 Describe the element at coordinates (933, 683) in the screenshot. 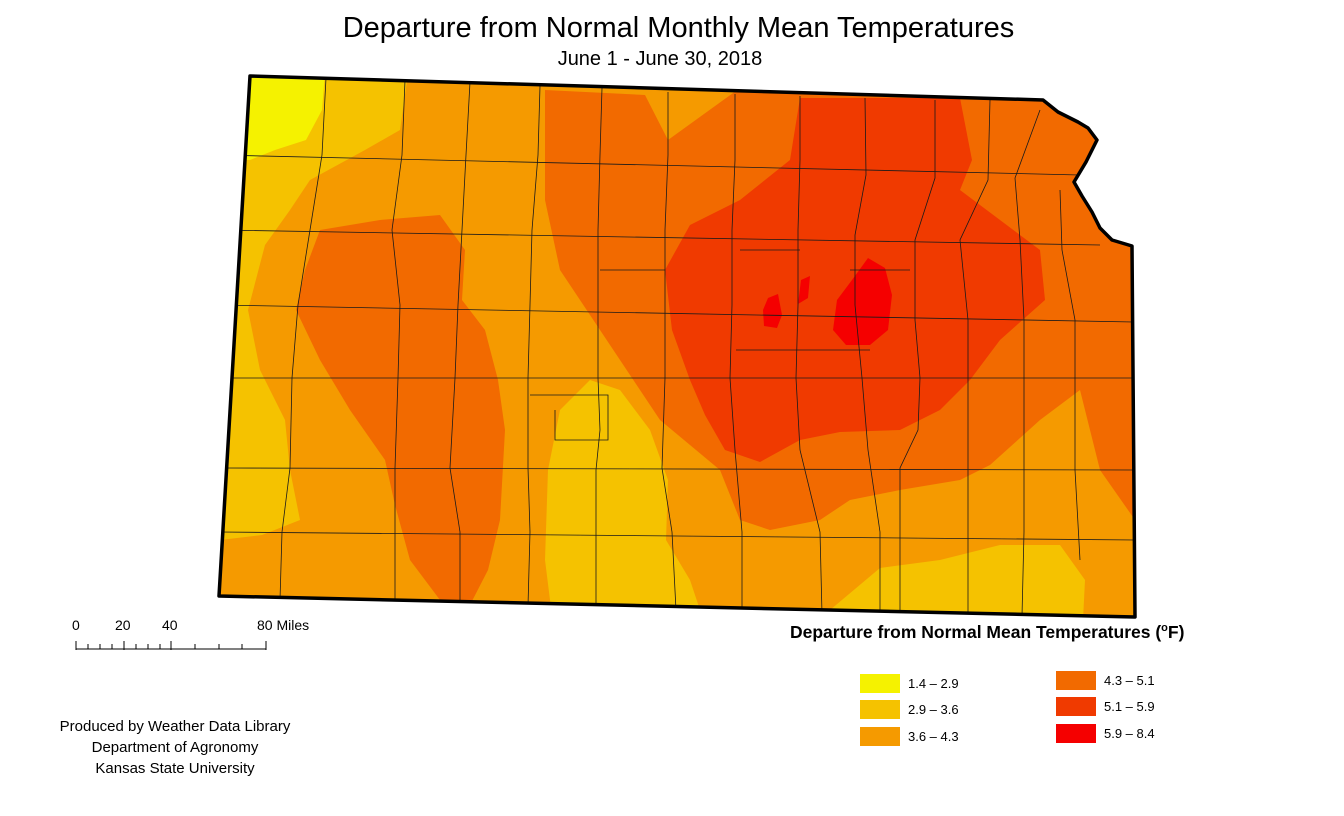

I see `legend-label-1: 1.4 – 2.9` at that location.